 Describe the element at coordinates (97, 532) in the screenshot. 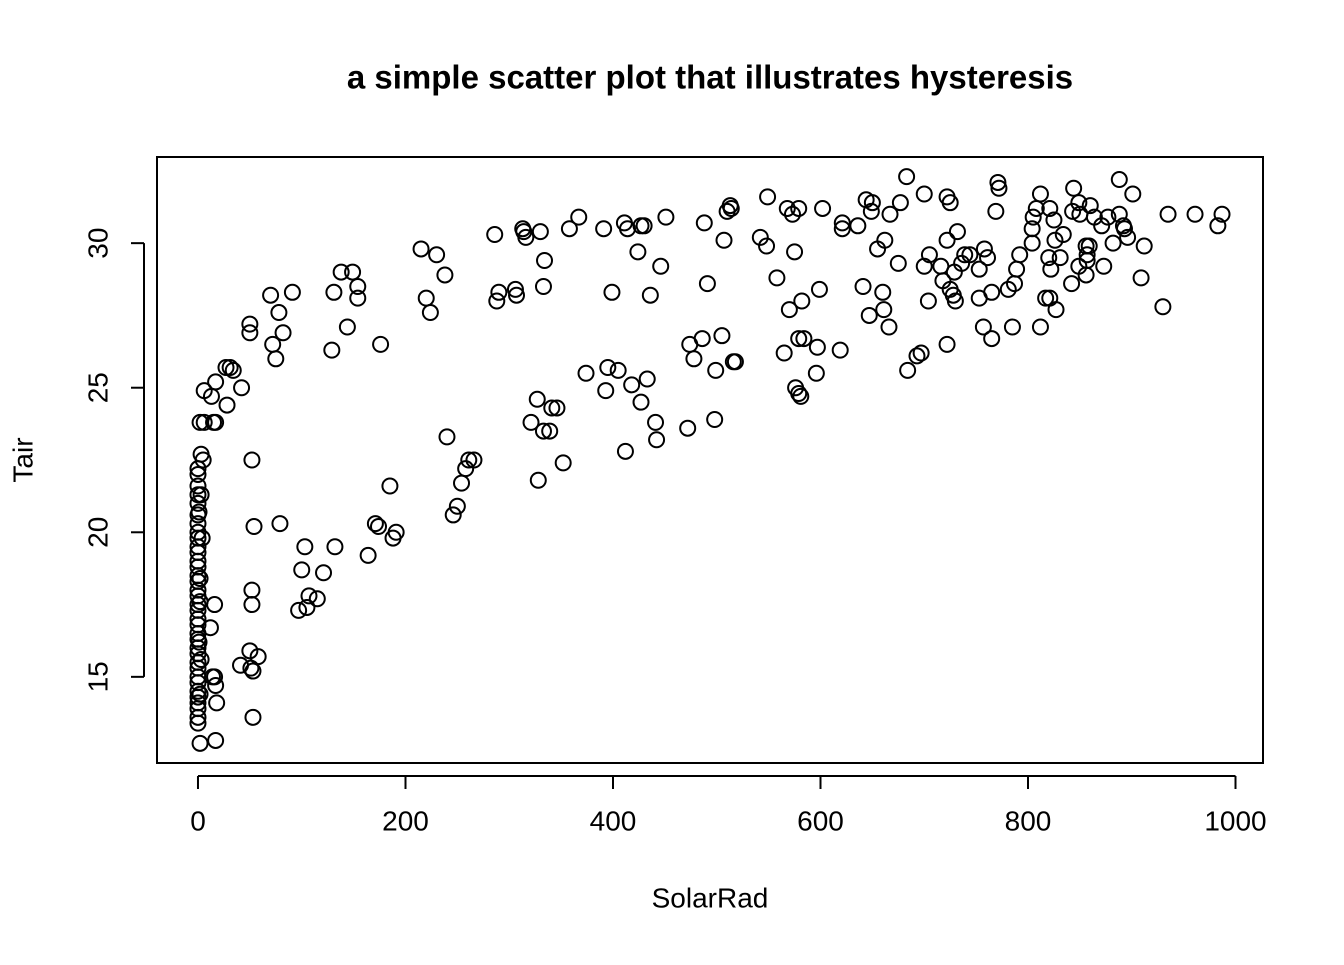

I see `y-tick-label: 20` at that location.